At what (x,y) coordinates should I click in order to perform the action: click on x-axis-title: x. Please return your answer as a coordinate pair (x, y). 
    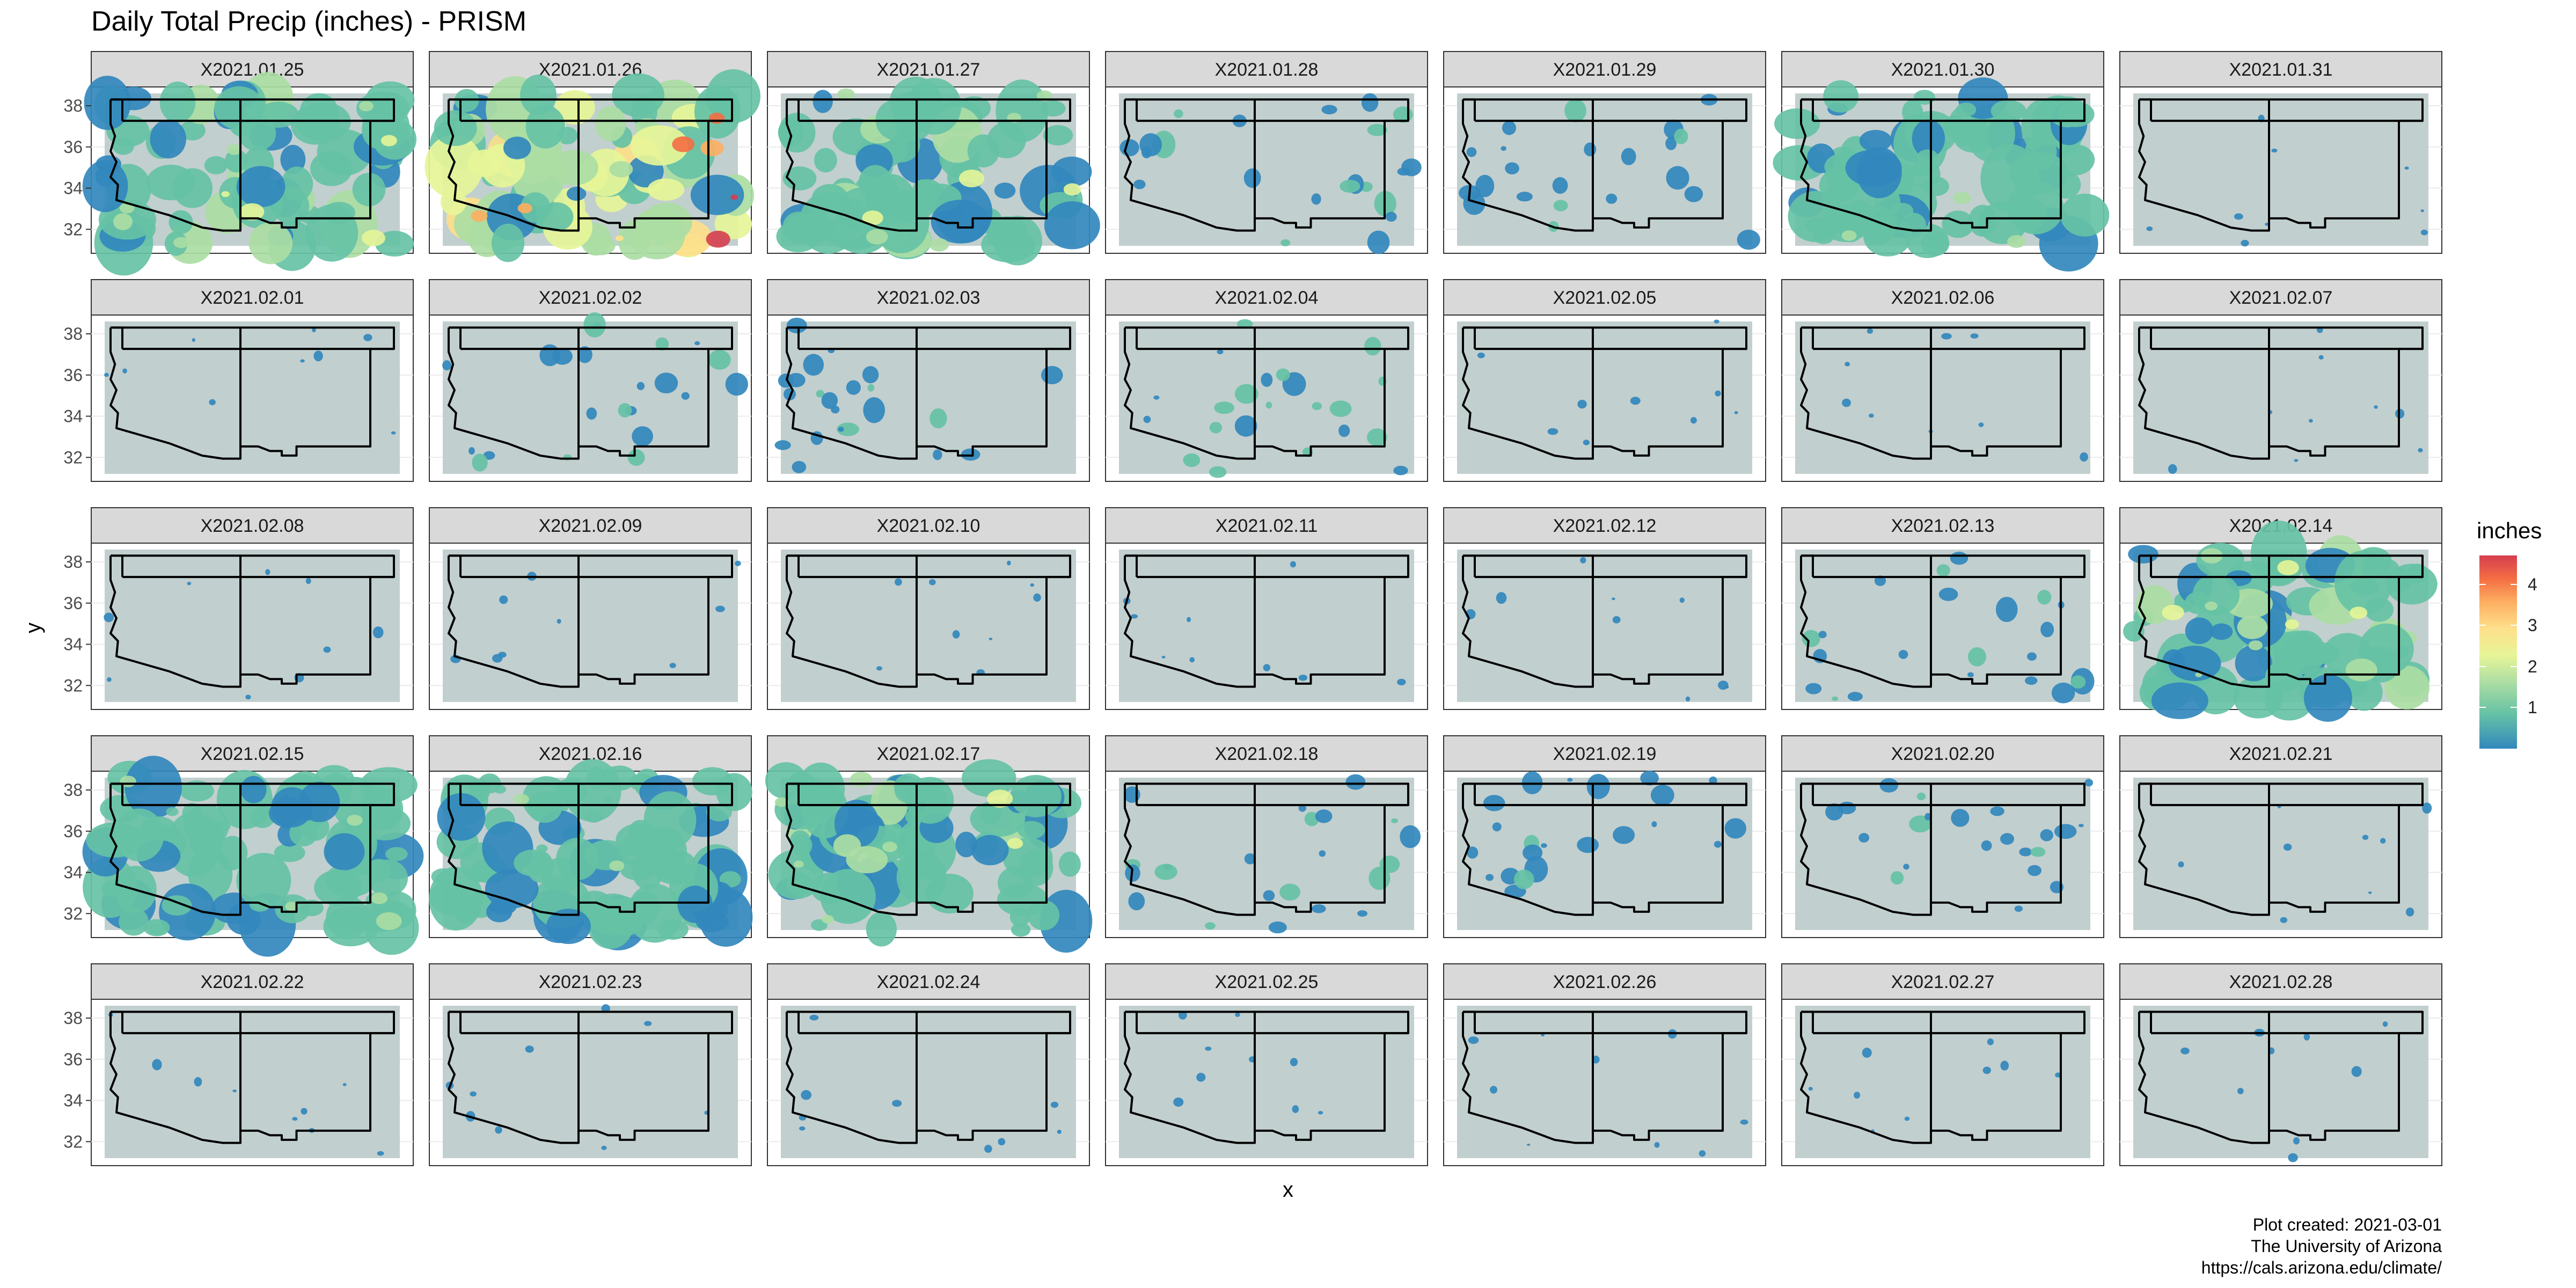
    Looking at the image, I should click on (1288, 1190).